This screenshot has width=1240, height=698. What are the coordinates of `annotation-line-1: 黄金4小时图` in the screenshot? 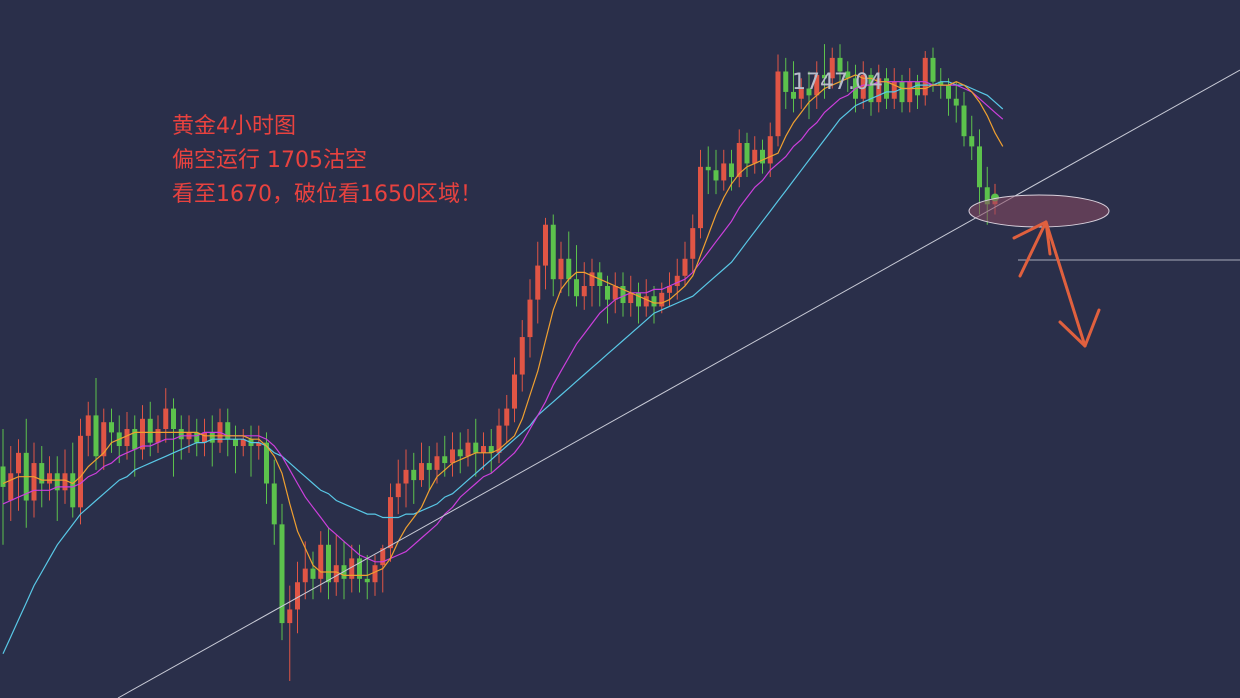 It's located at (234, 126).